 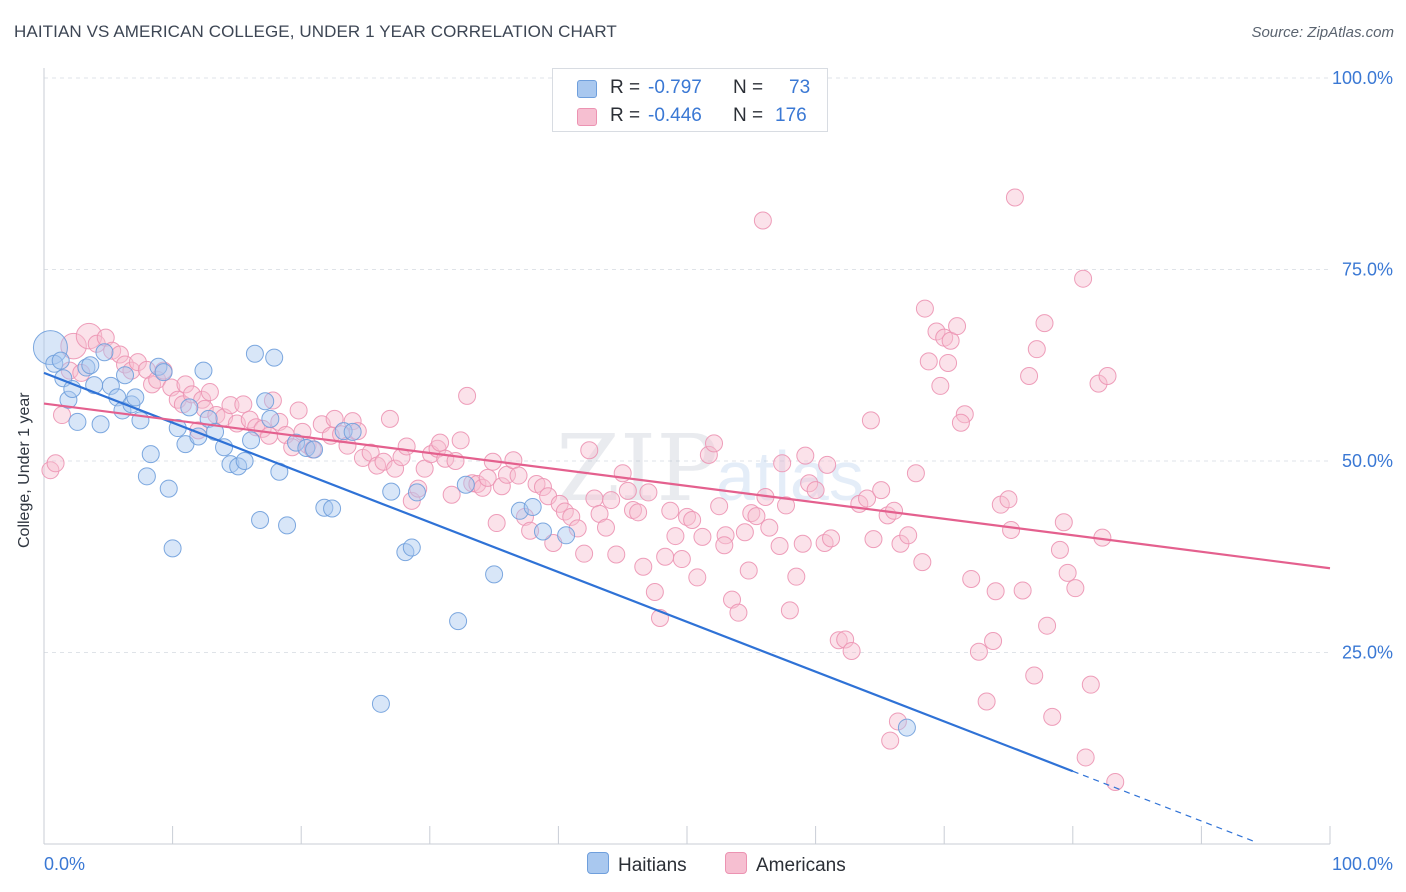 I want to click on legend-row-americans: R = -0.446 N = 176, so click(x=690, y=116).